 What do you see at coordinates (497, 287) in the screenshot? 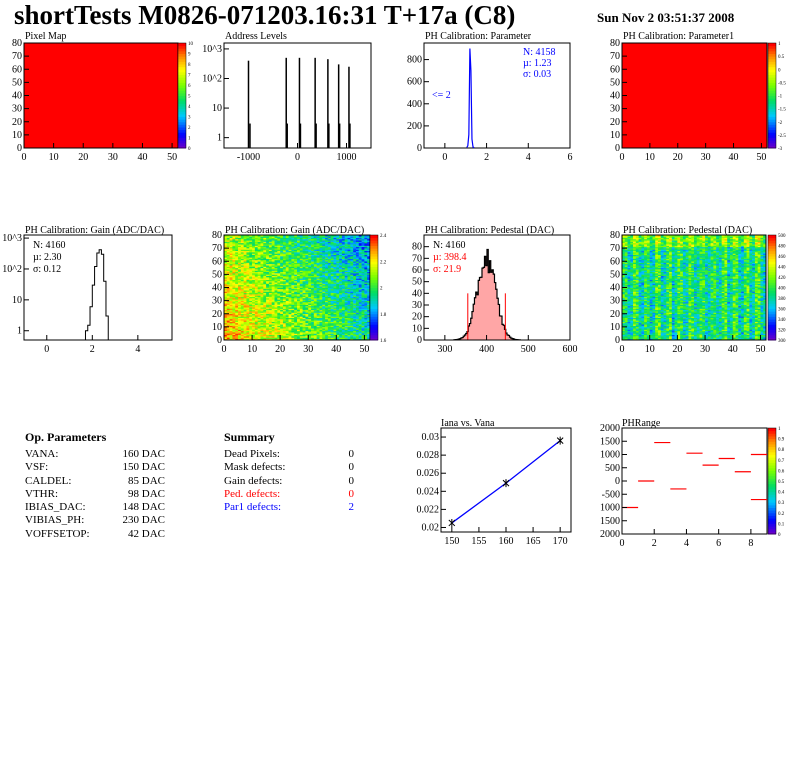
I see `plot-frame` at bounding box center [497, 287].